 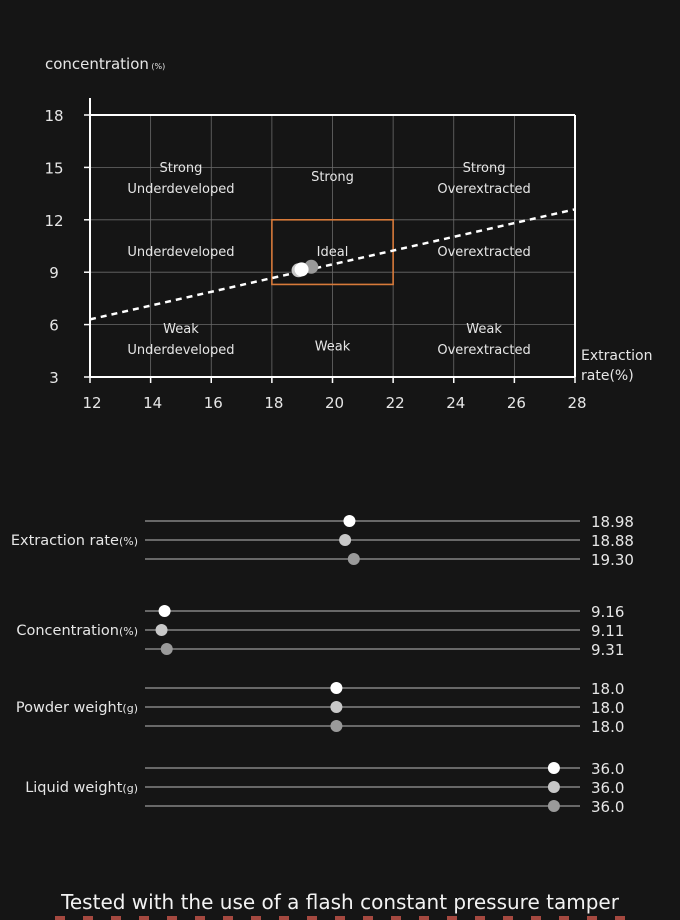 I want to click on y-tick-label: 18, so click(x=53, y=116).